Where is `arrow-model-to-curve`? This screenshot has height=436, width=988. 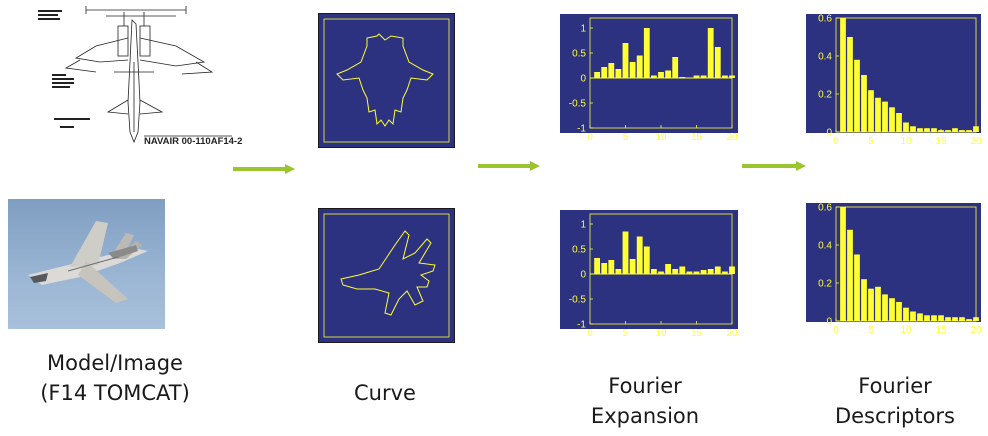
arrow-model-to-curve is located at coordinates (264, 169).